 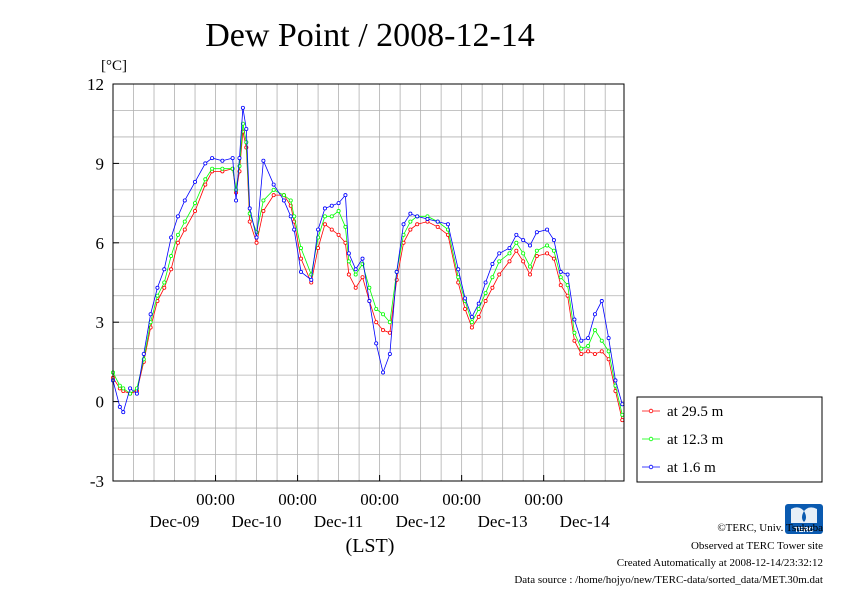 I want to click on legend-label: at 29.5 m, so click(x=695, y=412).